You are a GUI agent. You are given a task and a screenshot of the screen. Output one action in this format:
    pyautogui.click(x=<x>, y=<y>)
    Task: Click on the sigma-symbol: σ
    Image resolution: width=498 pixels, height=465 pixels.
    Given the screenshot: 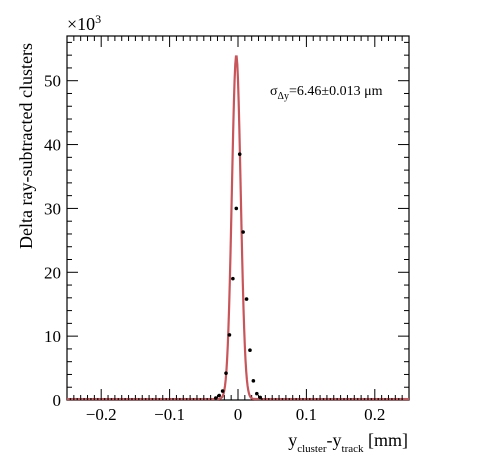 What is the action you would take?
    pyautogui.click(x=274, y=91)
    